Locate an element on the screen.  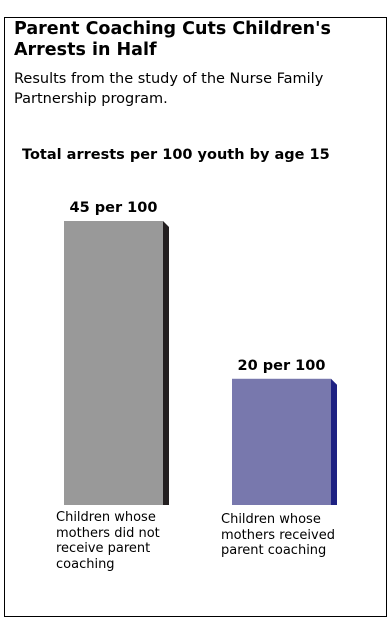
bar-value-label: 45 per 100 is located at coordinates (114, 208).